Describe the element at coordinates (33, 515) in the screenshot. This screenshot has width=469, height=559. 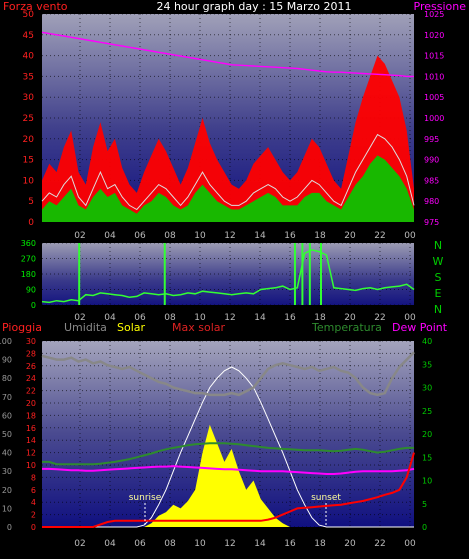
I see `rain-y-tick: 2` at that location.